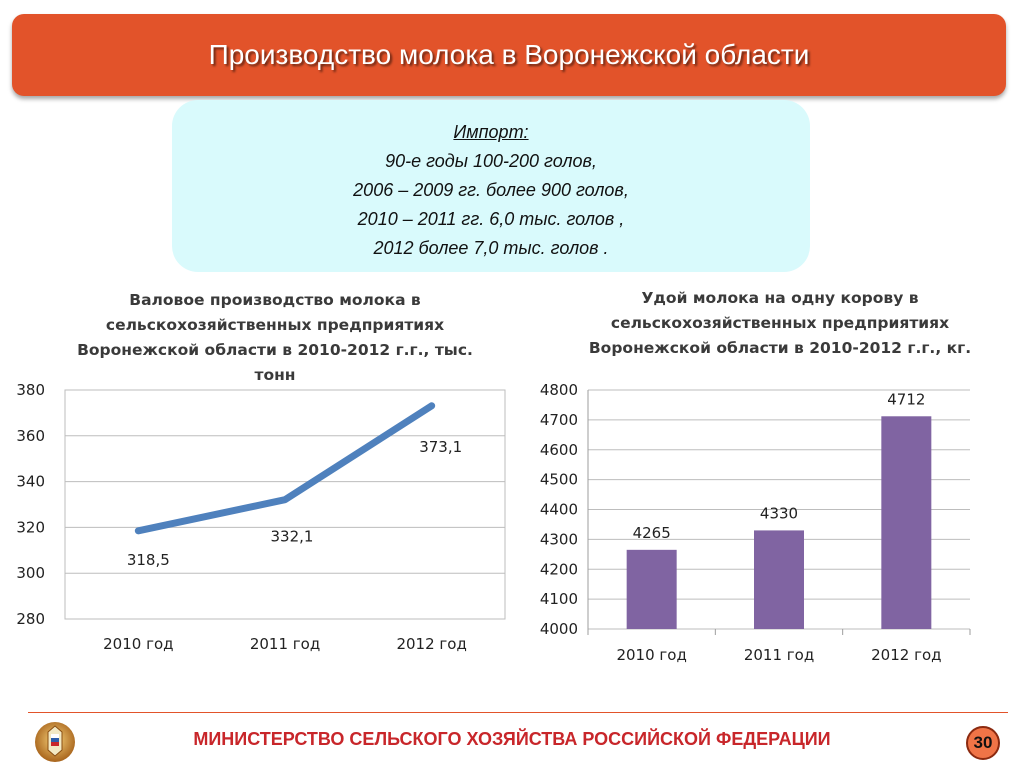 The height and width of the screenshot is (768, 1024). Describe the element at coordinates (30, 436) in the screenshot. I see `y-tick-label: 360` at that location.